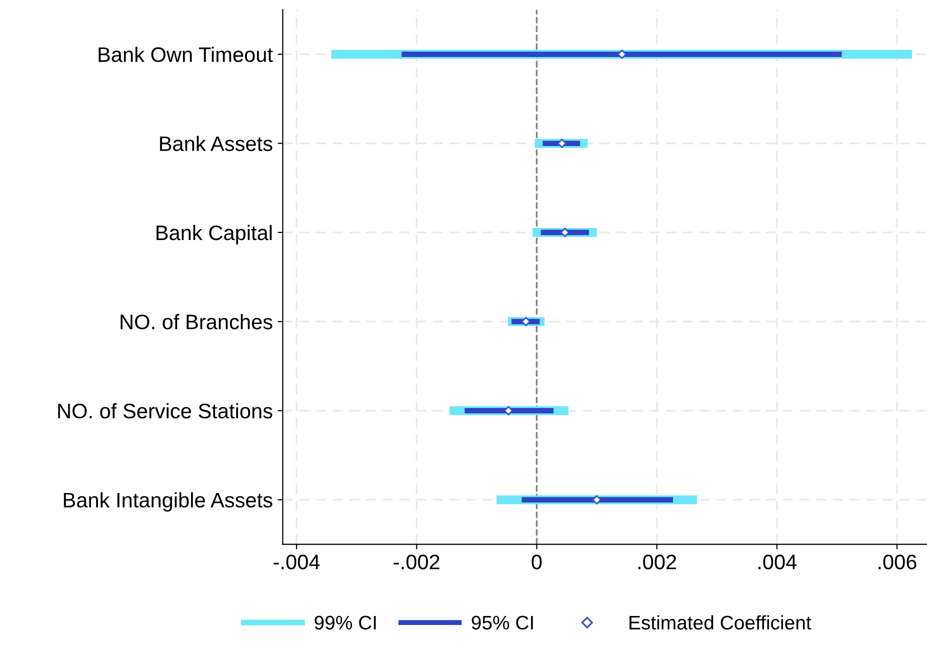 Image resolution: width=927 pixels, height=648 pixels. What do you see at coordinates (214, 234) in the screenshot?
I see `y-tick-label: Bank Capital` at bounding box center [214, 234].